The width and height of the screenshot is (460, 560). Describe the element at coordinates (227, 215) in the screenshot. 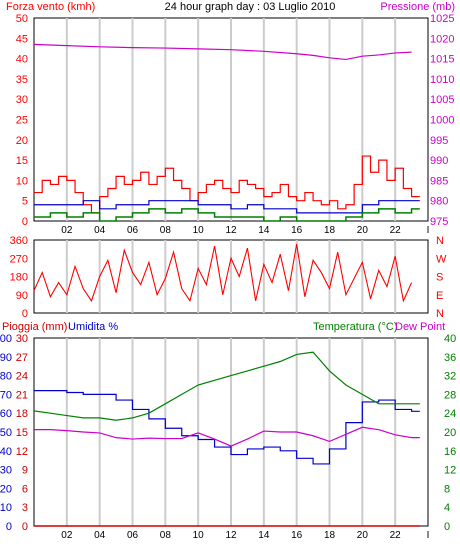

I see `wind-min-series` at that location.